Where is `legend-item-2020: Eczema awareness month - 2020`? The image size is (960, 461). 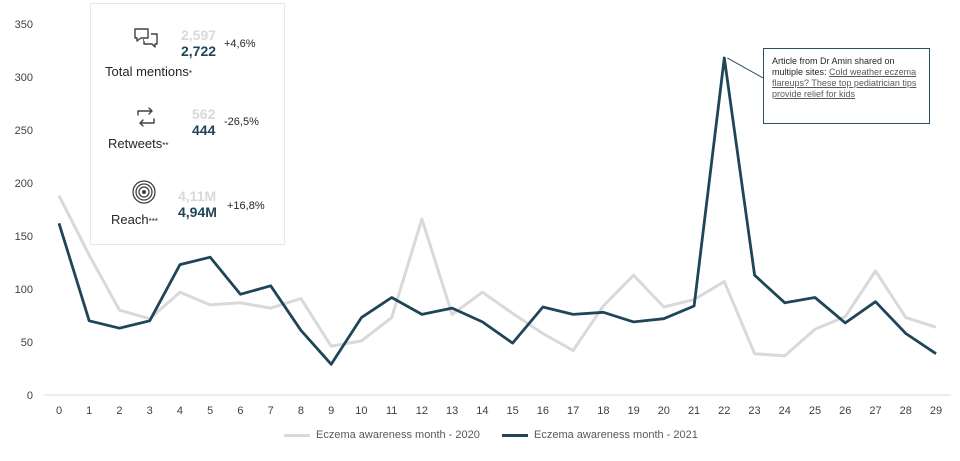 legend-item-2020: Eczema awareness month - 2020 is located at coordinates (382, 435).